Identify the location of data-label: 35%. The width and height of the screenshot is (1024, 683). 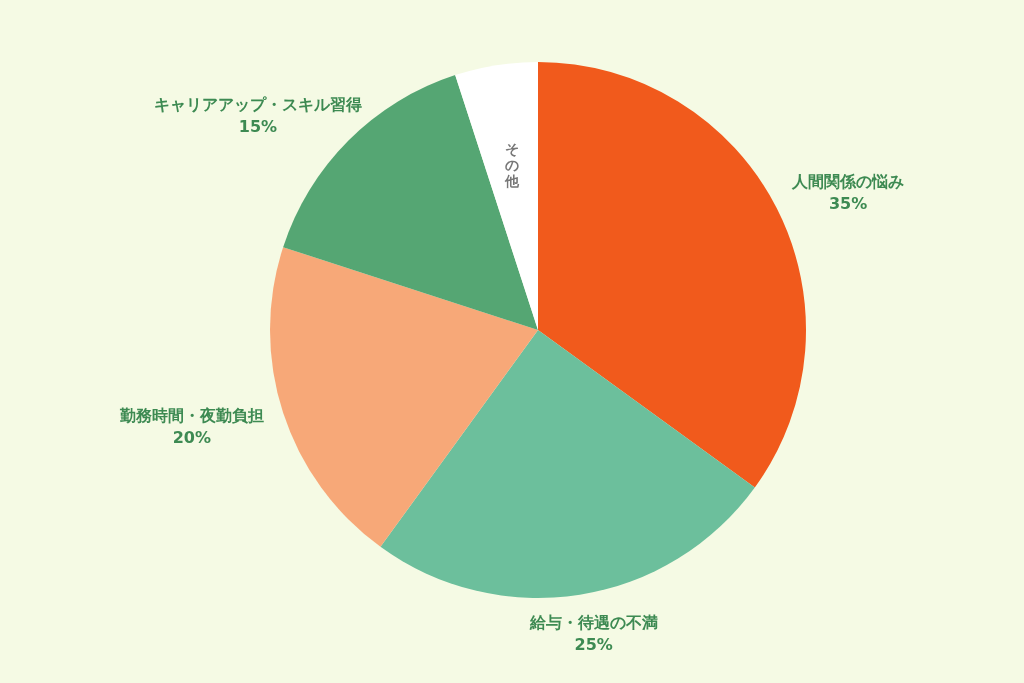
(848, 204).